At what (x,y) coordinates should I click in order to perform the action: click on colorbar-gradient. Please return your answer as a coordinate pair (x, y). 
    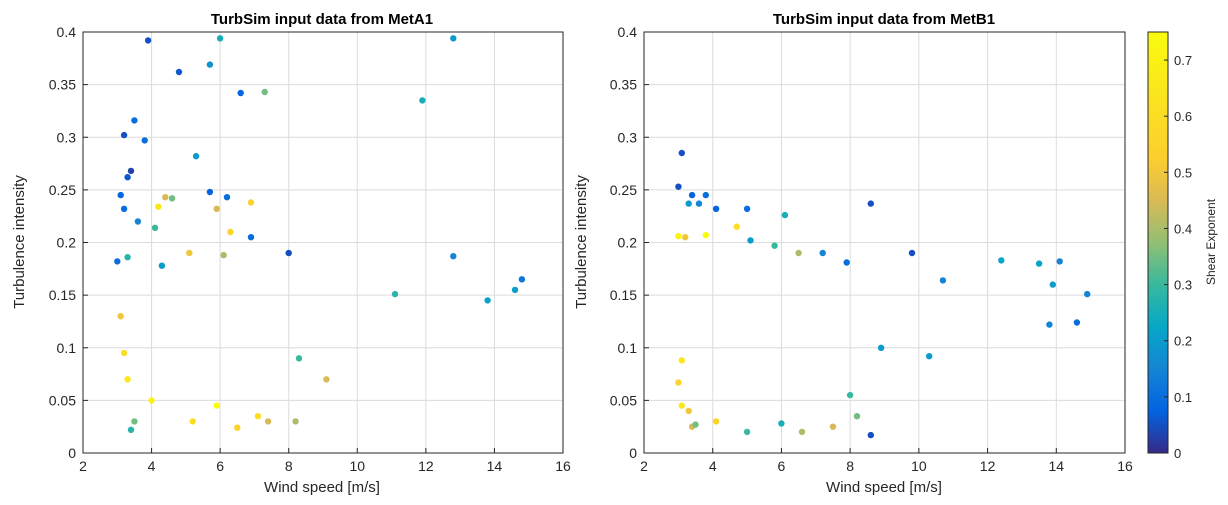
    Looking at the image, I should click on (1158, 242).